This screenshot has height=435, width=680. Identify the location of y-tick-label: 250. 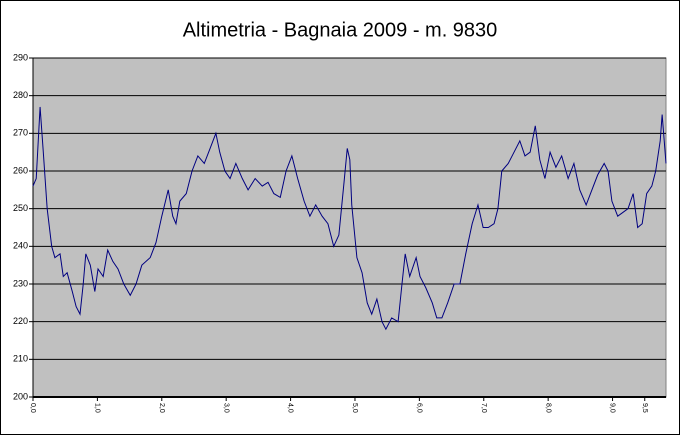
(20, 208).